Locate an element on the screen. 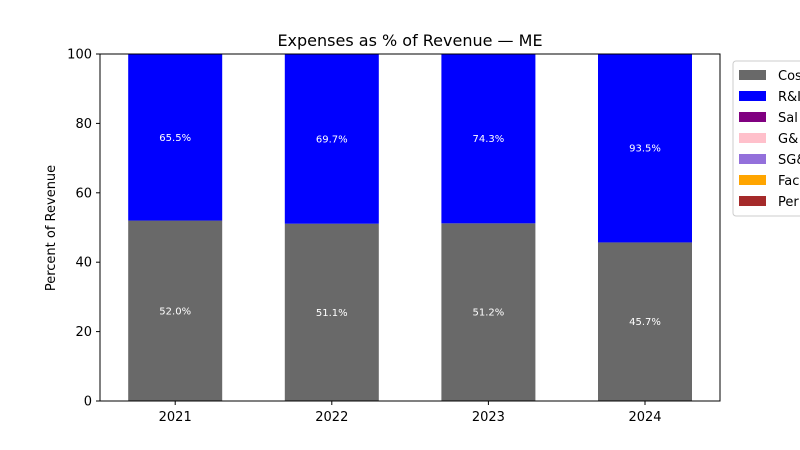  bar-value-label: 74.3% is located at coordinates (489, 139).